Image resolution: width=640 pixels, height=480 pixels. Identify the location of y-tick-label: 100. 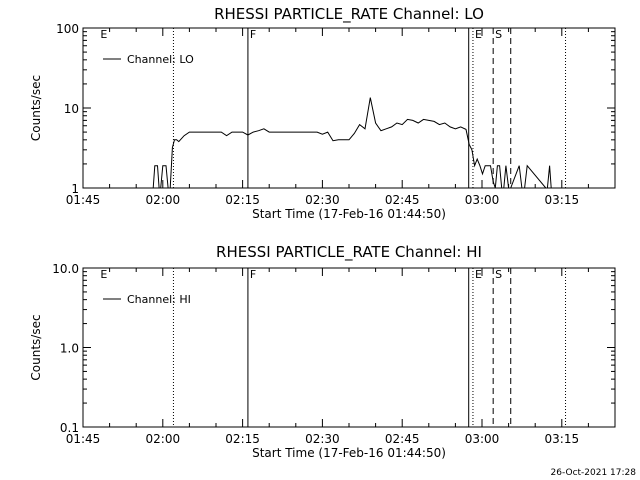
(67, 29).